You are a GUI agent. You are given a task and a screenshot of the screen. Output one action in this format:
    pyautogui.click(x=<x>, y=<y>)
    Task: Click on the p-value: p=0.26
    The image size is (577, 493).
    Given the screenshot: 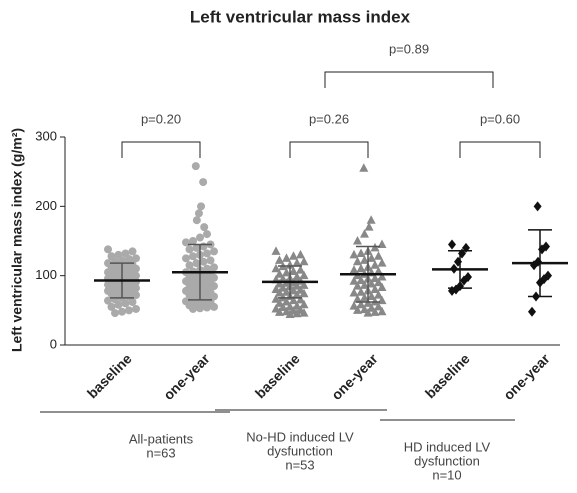 What is the action you would take?
    pyautogui.click(x=329, y=118)
    